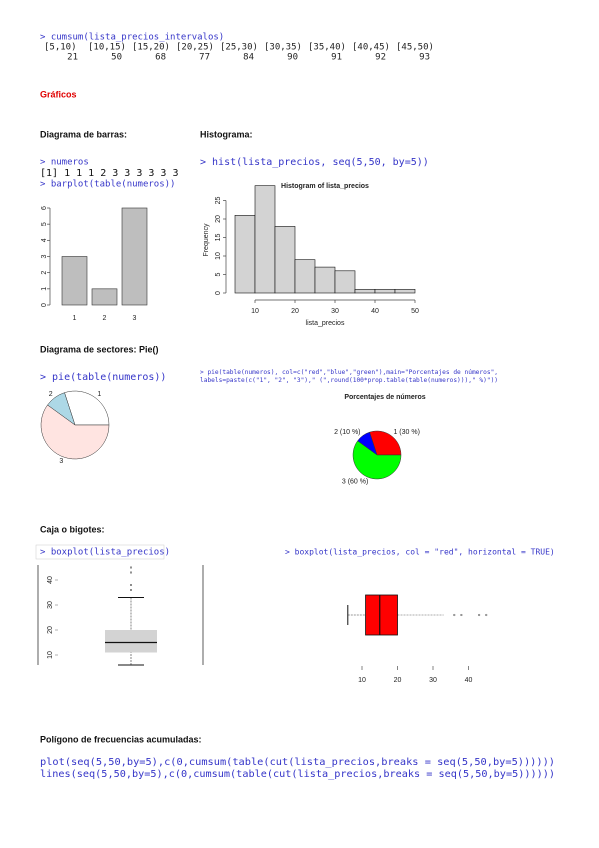 The image size is (599, 848). I want to click on interval-value: 50, so click(116, 58).